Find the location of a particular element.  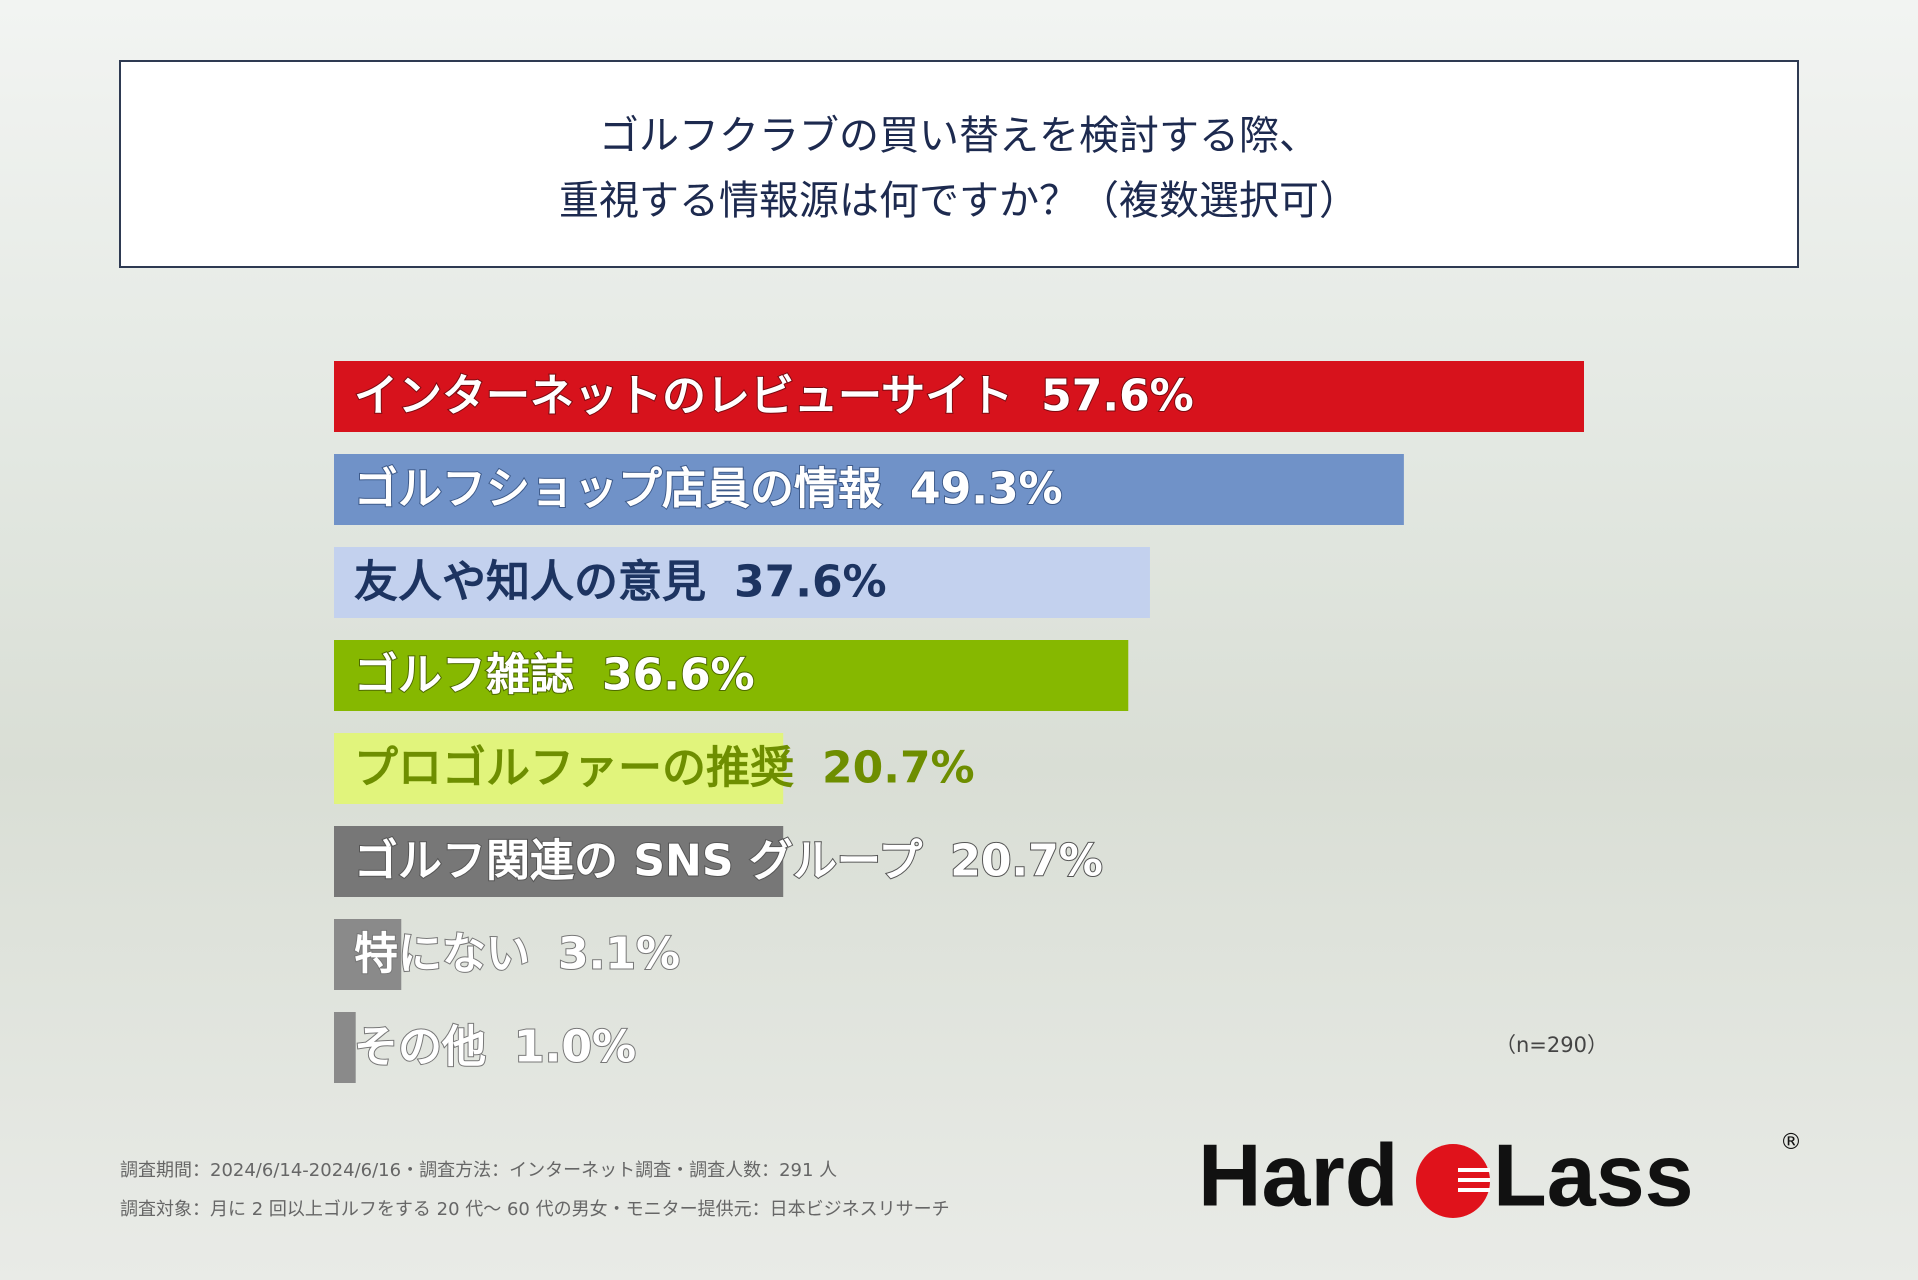

bar-label: ゴルフショップ店員の情報 49.3% is located at coordinates (708, 489).